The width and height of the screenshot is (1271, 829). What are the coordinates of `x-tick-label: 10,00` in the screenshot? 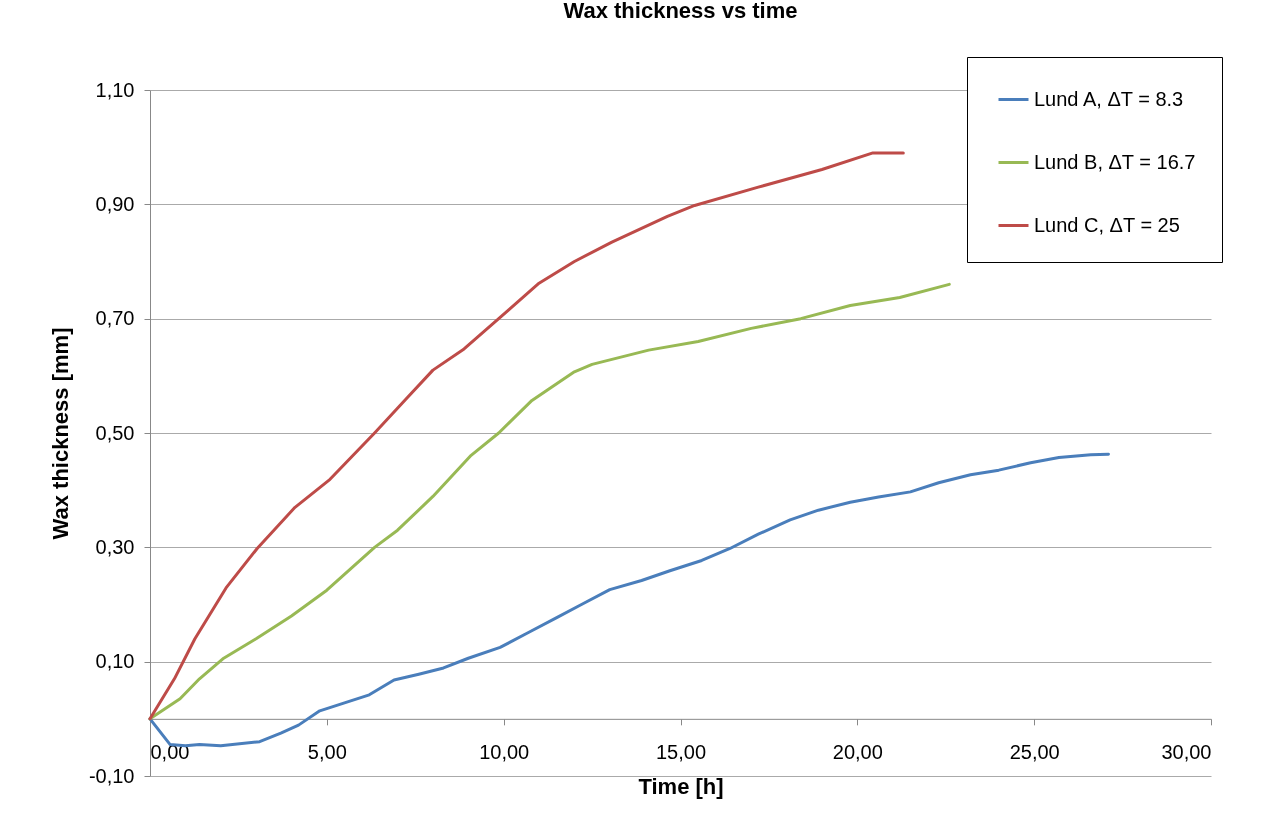 It's located at (504, 752).